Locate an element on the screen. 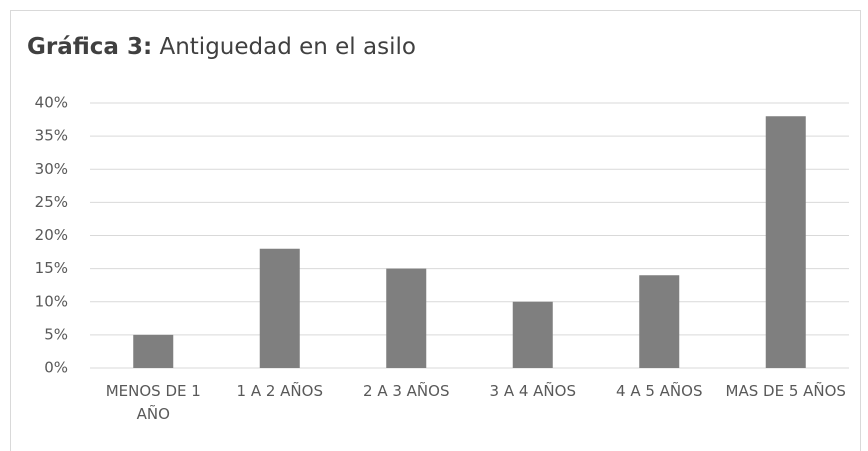 This screenshot has height=451, width=868. y-tick-label: 25% is located at coordinates (51, 202).